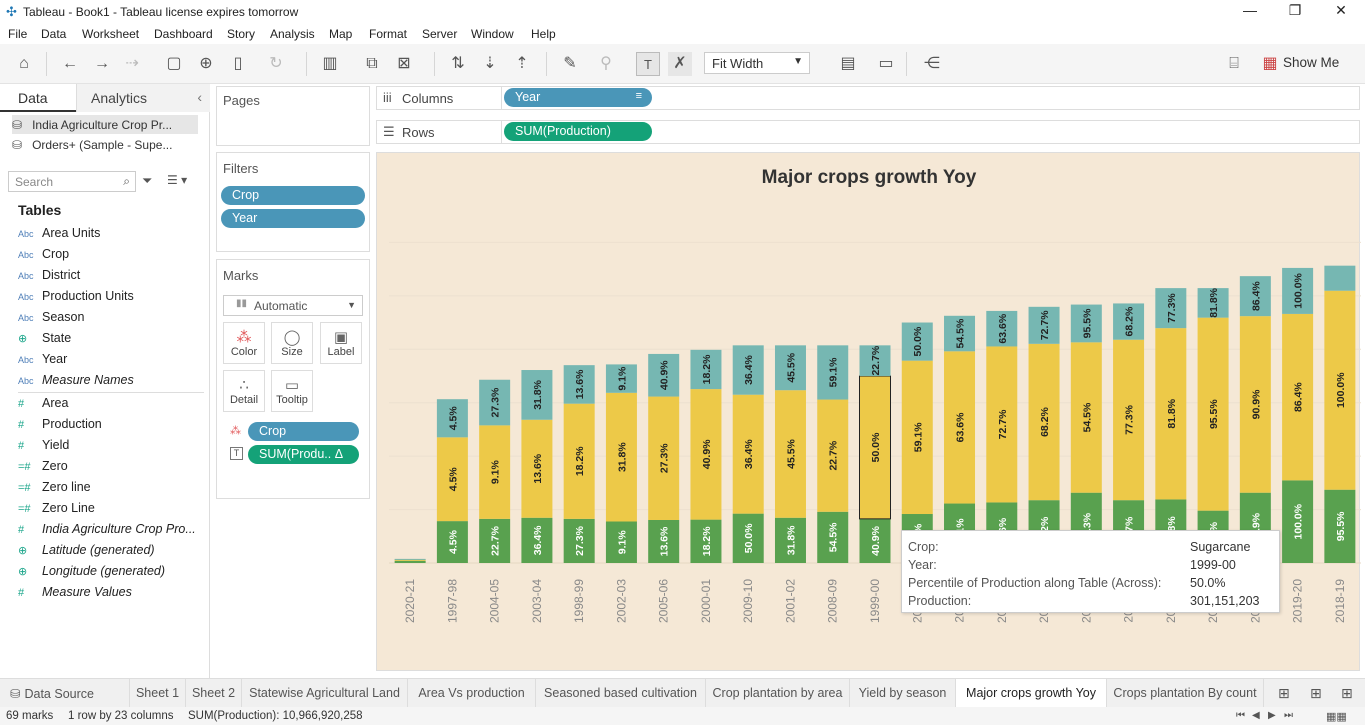 This screenshot has width=1365, height=725. What do you see at coordinates (1185, 693) in the screenshot?
I see `sheet-tab: Crops plantation By count` at bounding box center [1185, 693].